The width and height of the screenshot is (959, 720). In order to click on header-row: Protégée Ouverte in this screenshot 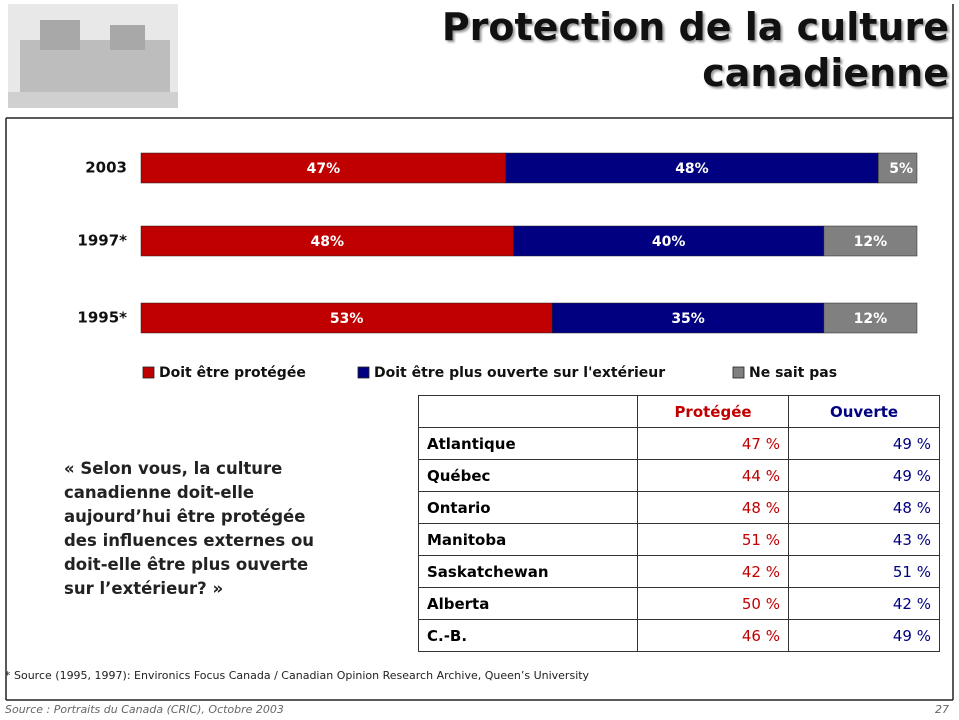, I will do `click(679, 411)`.